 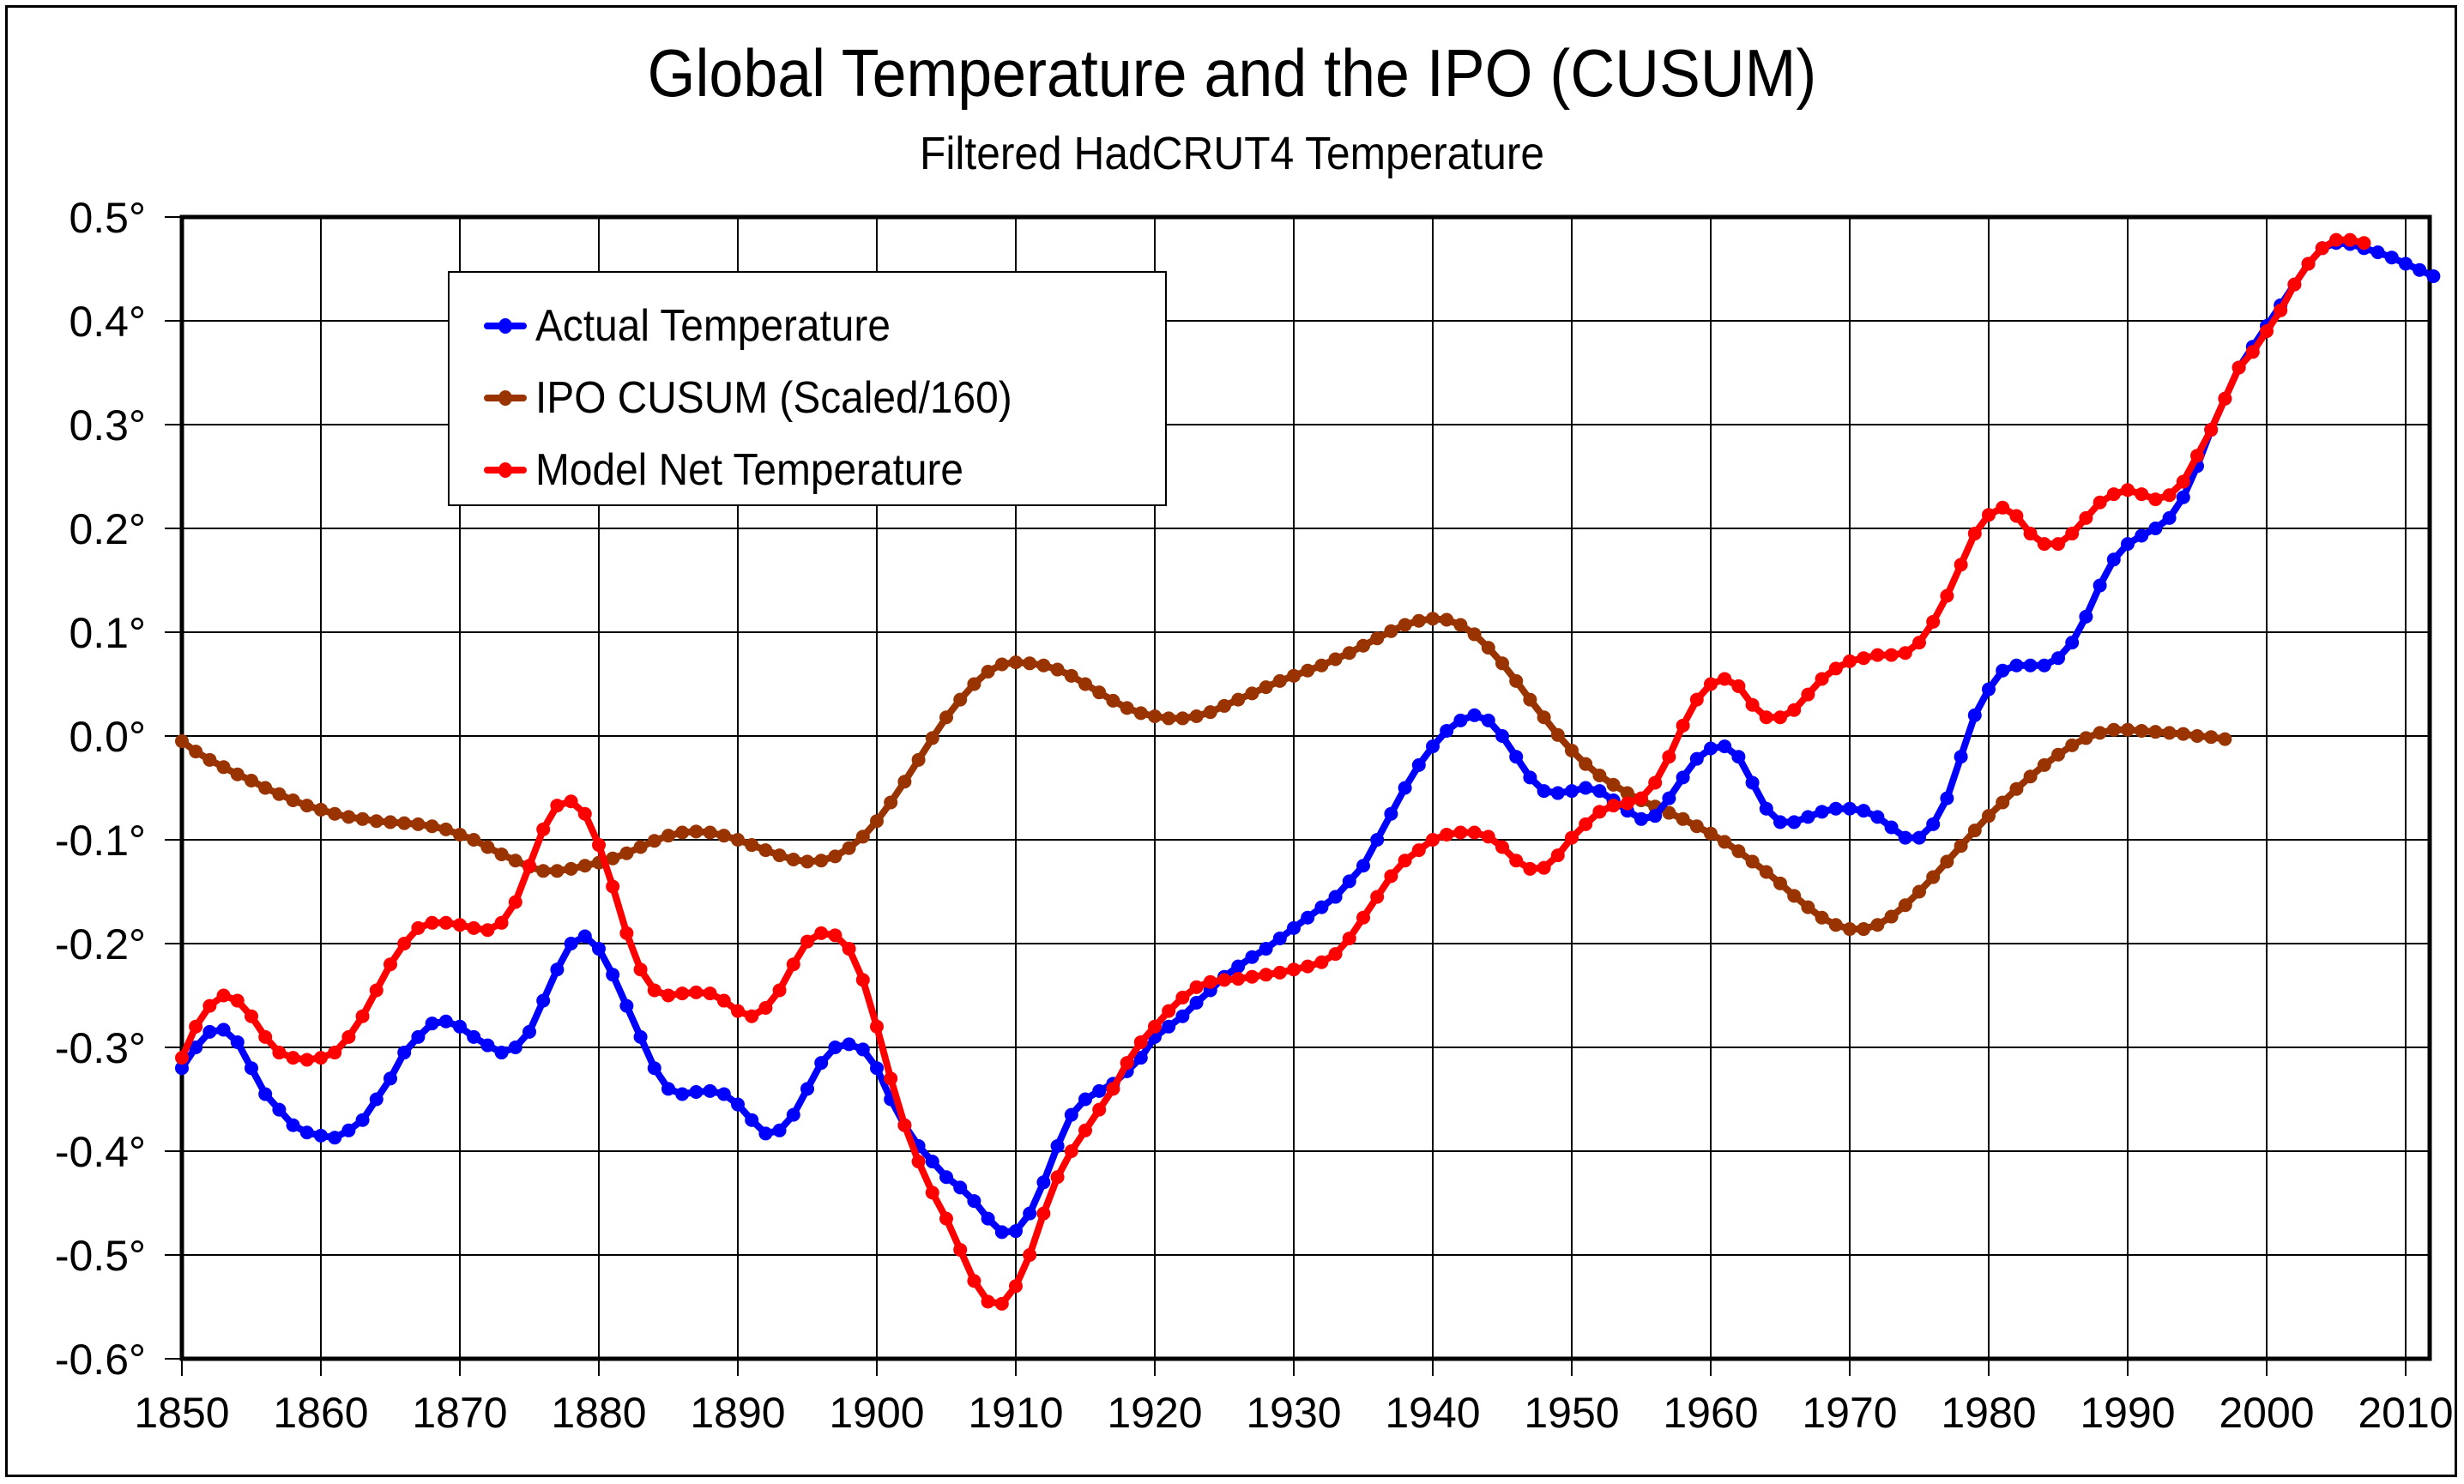 What do you see at coordinates (2127, 1413) in the screenshot?
I see `x-tick-label: 1990` at bounding box center [2127, 1413].